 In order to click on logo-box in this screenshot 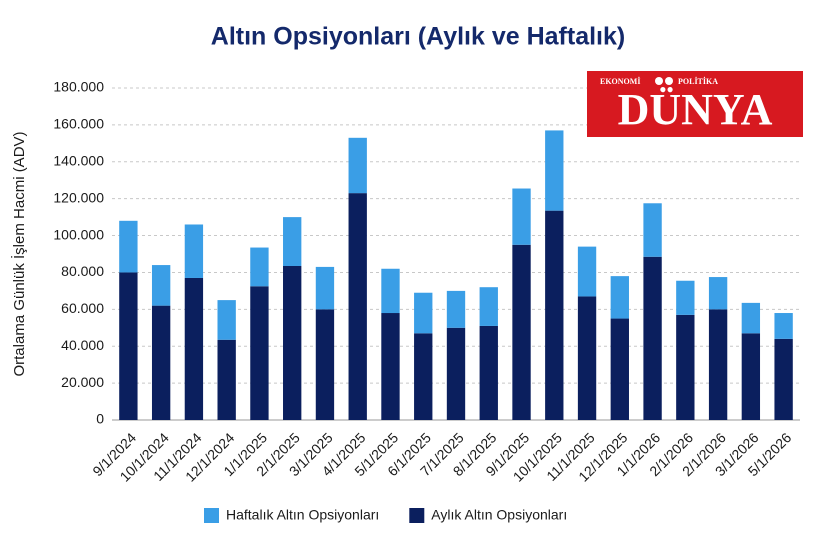, I will do `click(695, 104)`.